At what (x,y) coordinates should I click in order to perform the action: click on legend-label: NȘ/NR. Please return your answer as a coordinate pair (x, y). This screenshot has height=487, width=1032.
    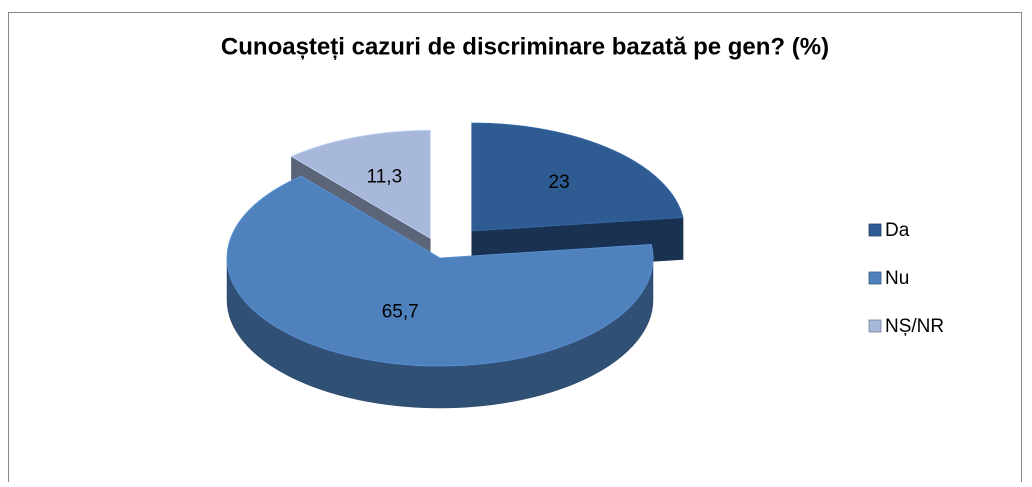
    Looking at the image, I should click on (914, 326).